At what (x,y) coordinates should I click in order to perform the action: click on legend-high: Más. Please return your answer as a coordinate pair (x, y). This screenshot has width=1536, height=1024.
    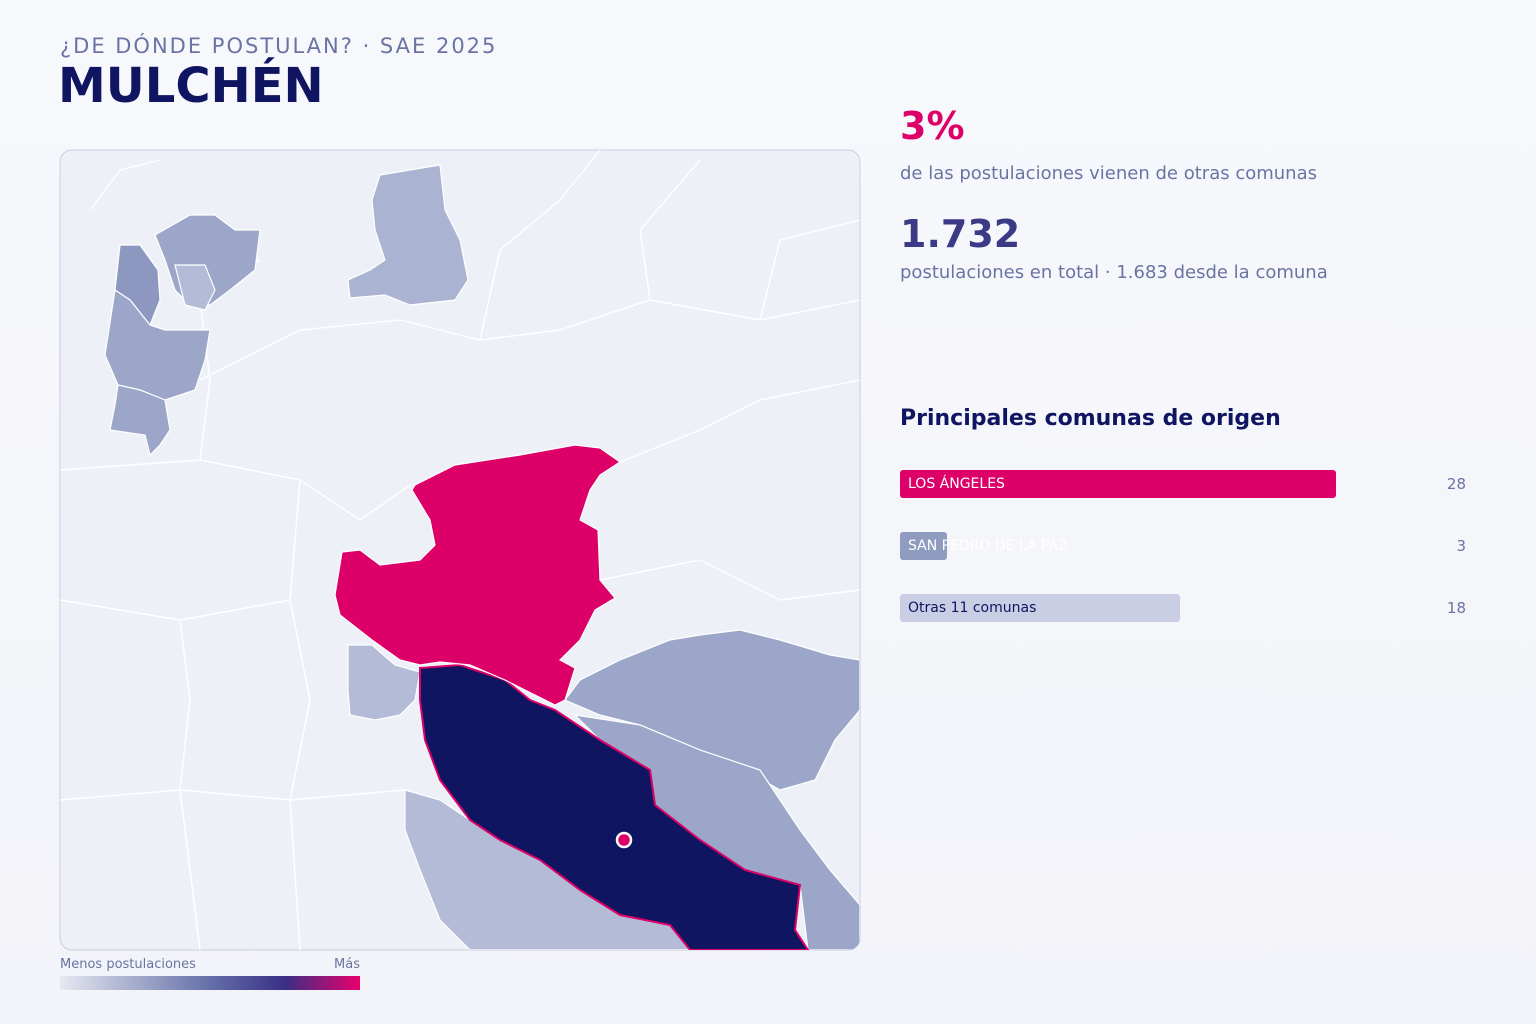
    Looking at the image, I should click on (347, 964).